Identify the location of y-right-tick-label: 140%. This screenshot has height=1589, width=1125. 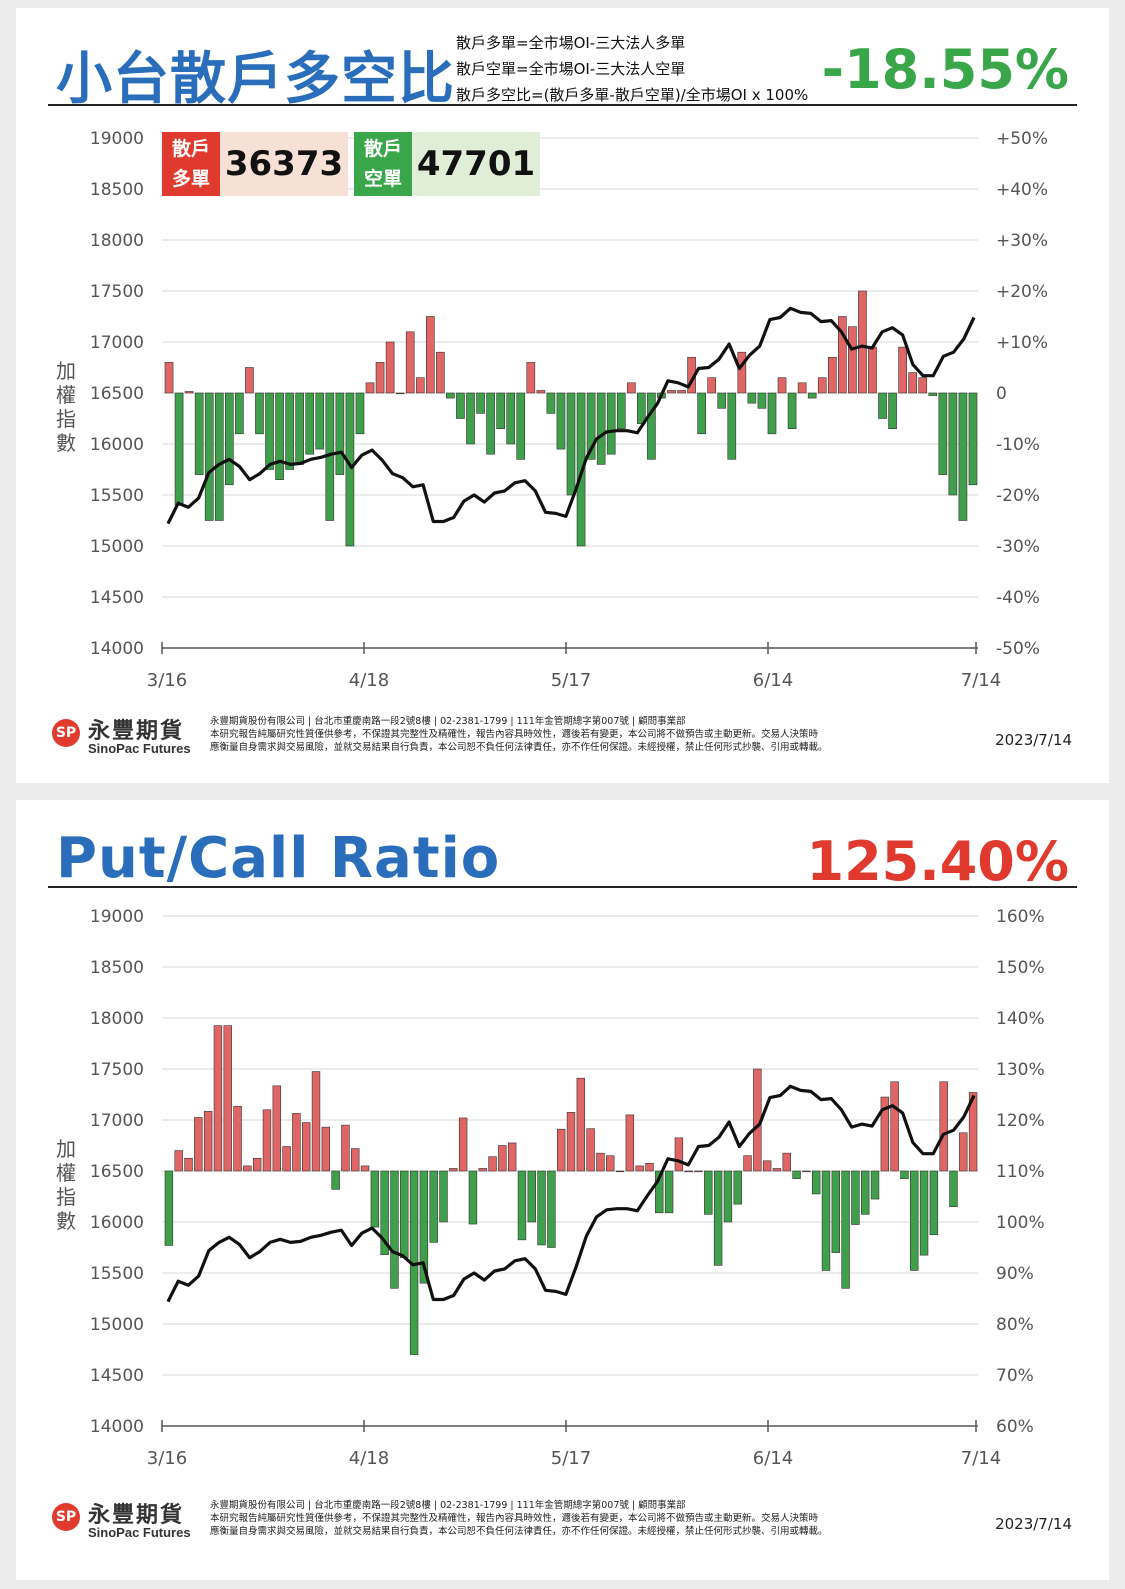
(1020, 1019).